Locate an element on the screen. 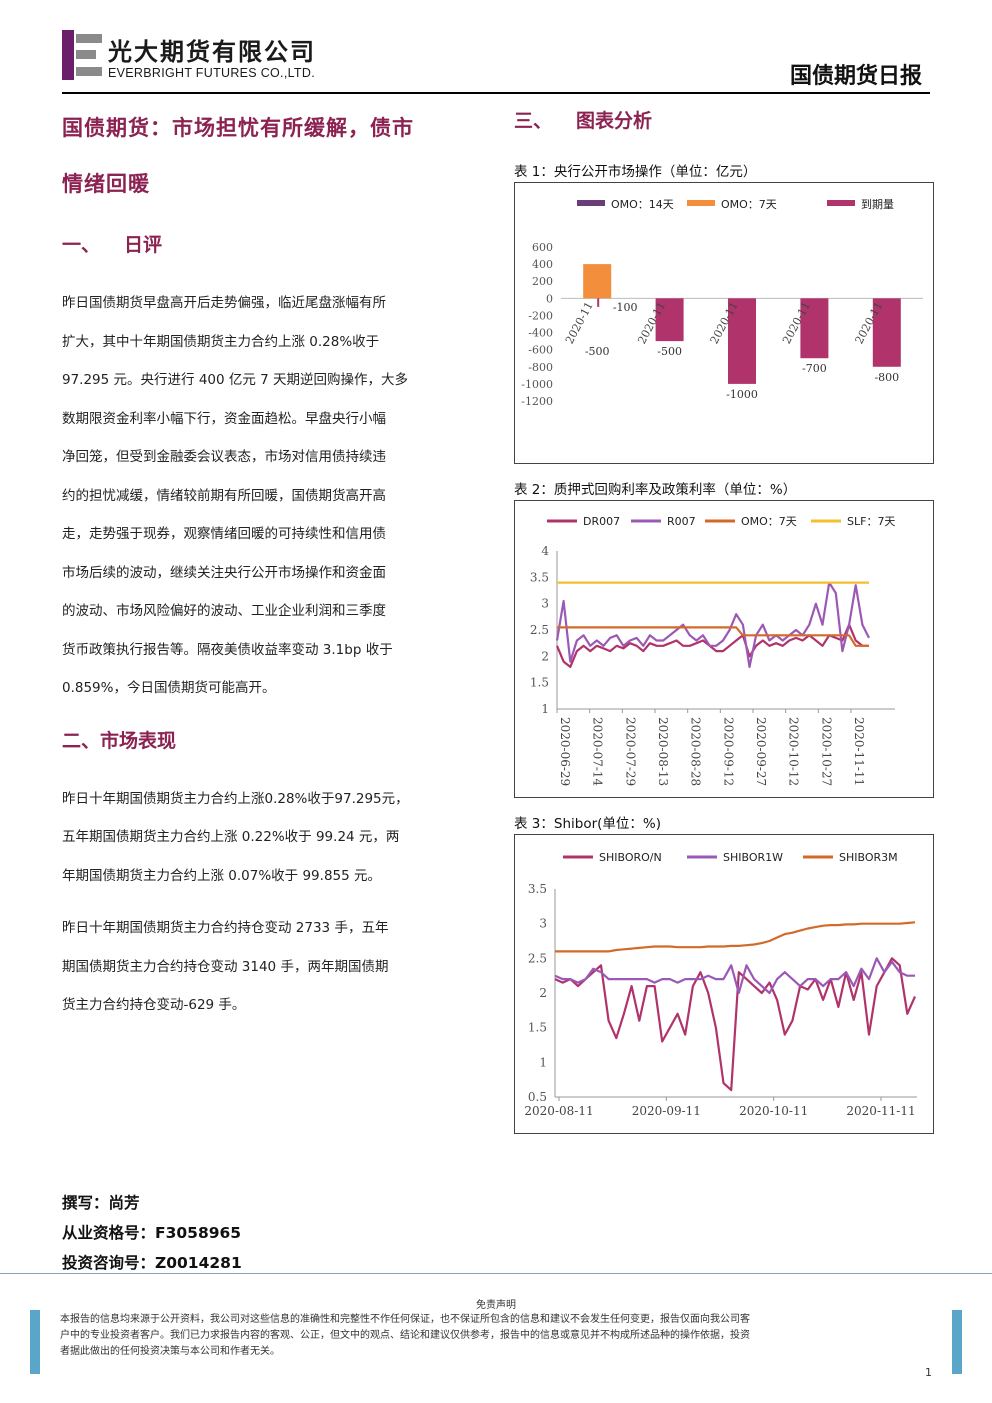  data-label: -700 is located at coordinates (814, 368).